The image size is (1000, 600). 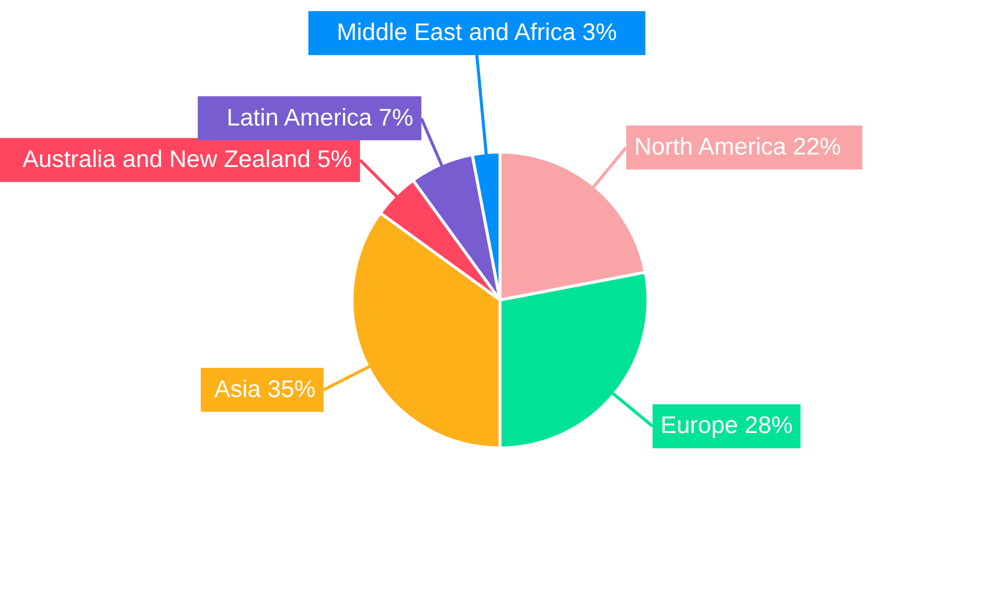 I want to click on slice-label: Australia and New Zealand 5%, so click(x=187, y=159).